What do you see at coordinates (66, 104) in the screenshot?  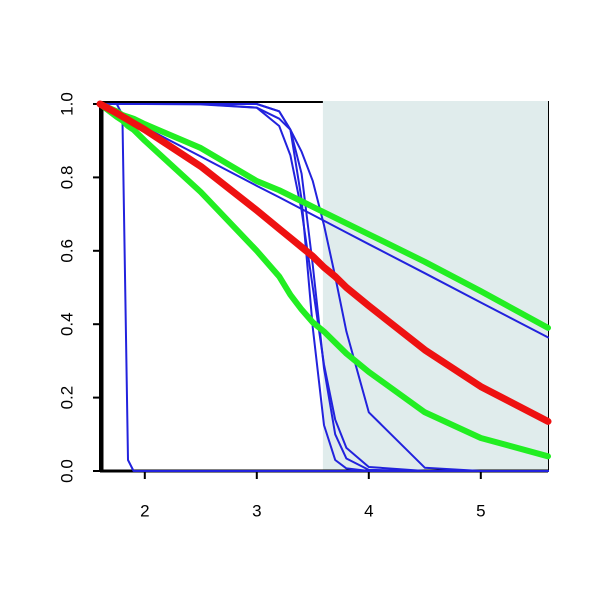 I see `y-tick-label: 1.0` at bounding box center [66, 104].